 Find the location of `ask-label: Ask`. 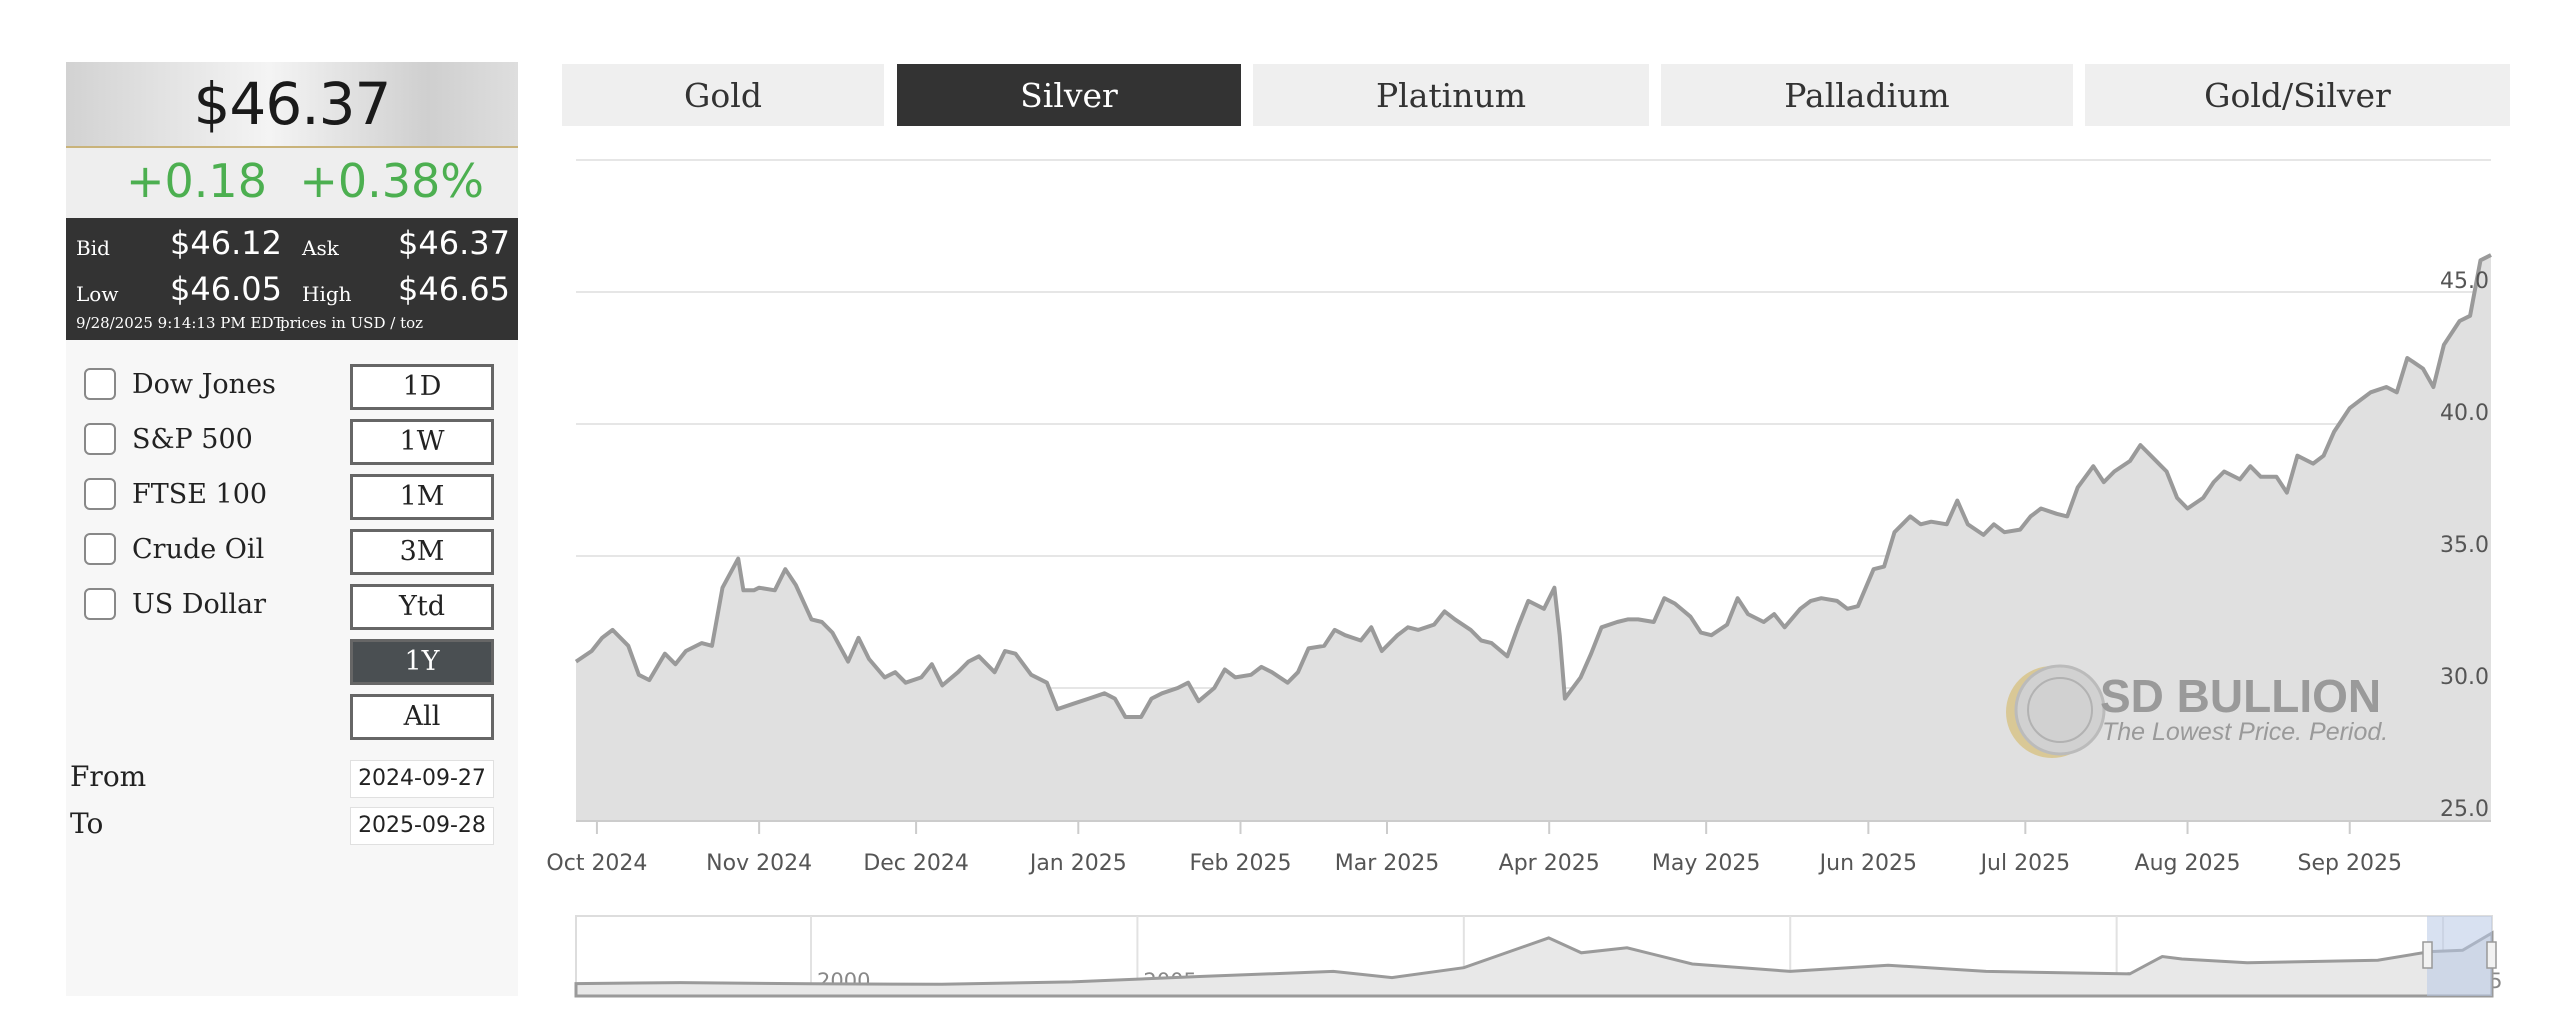

ask-label: Ask is located at coordinates (320, 248).